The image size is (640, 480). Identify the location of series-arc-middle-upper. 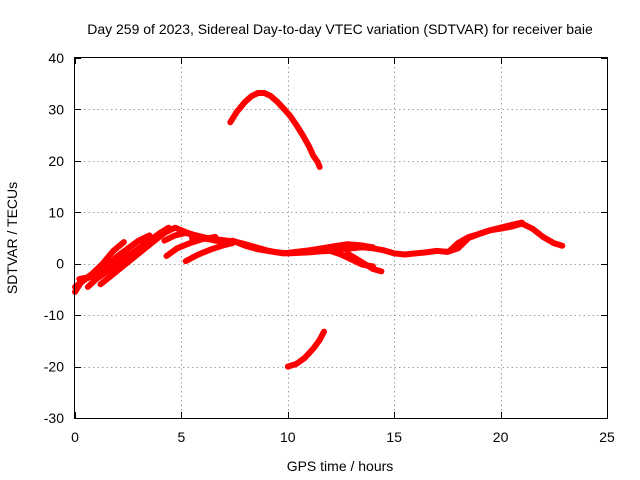
(302, 247).